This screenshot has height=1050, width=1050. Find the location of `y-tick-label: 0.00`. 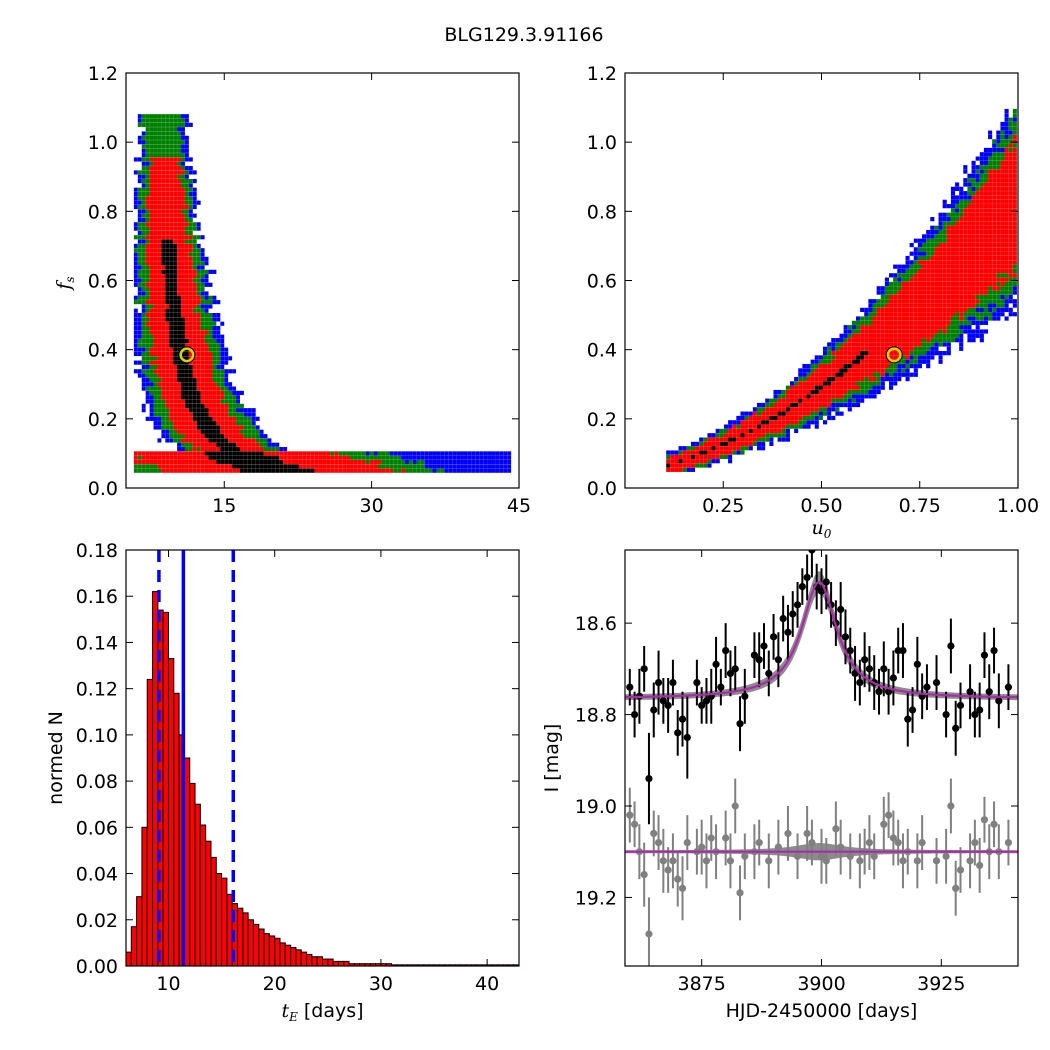

y-tick-label: 0.00 is located at coordinates (97, 967).